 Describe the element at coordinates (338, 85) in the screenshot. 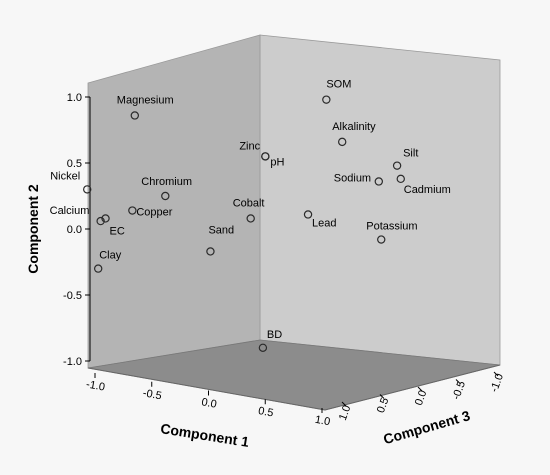

I see `point-label-som: SOM` at that location.